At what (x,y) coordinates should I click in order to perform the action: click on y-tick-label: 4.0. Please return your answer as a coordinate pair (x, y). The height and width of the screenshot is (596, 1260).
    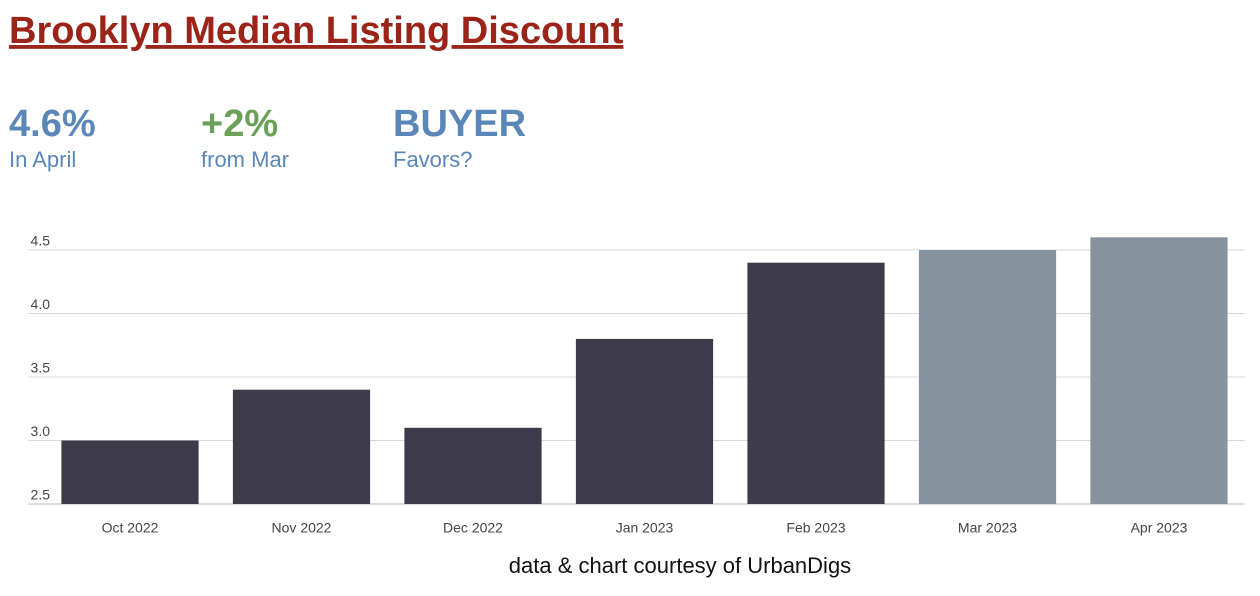
    Looking at the image, I should click on (41, 304).